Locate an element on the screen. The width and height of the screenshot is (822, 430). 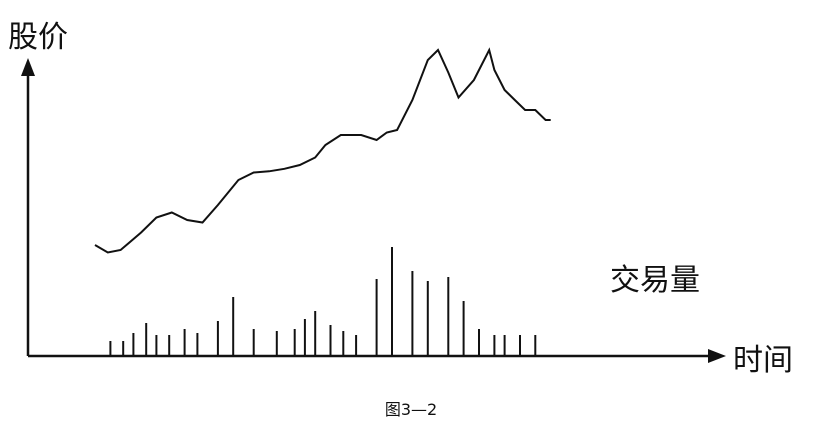
y-axis-label: 股价 is located at coordinates (38, 37).